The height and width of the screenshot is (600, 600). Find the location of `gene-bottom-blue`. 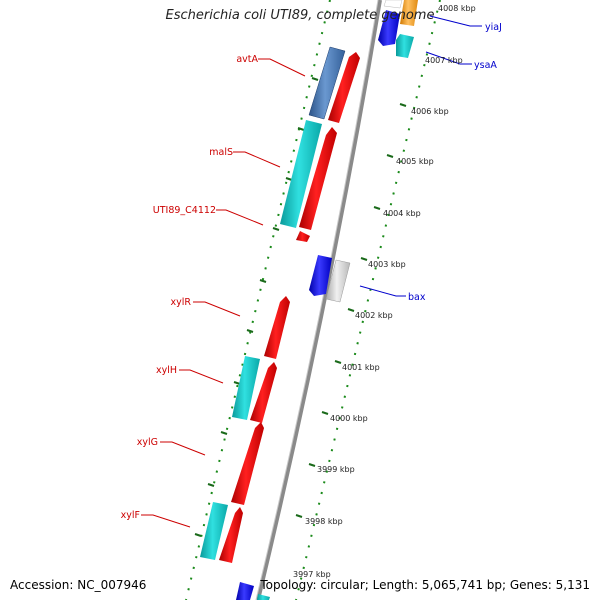

gene-bottom-blue is located at coordinates (245, 591).